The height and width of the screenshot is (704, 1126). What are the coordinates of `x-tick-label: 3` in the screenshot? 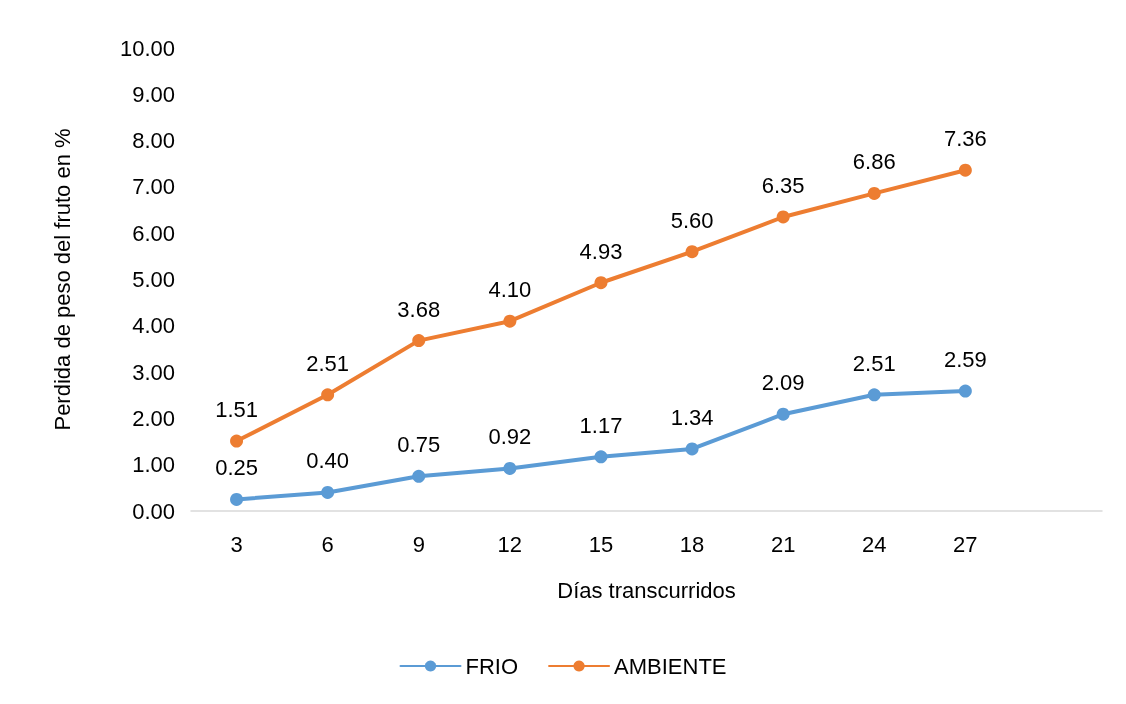 It's located at (236, 544).